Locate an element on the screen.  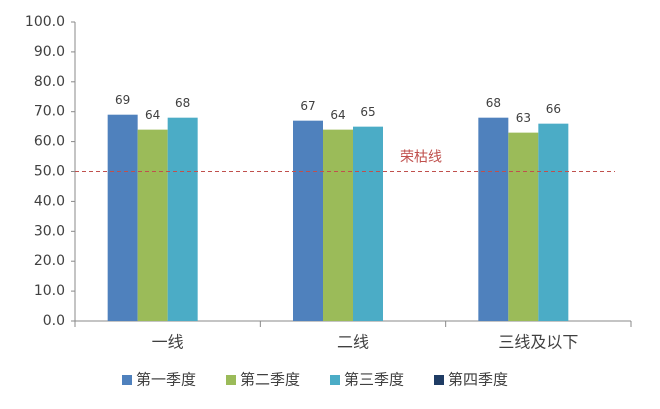
data-label: 69 is located at coordinates (122, 100).